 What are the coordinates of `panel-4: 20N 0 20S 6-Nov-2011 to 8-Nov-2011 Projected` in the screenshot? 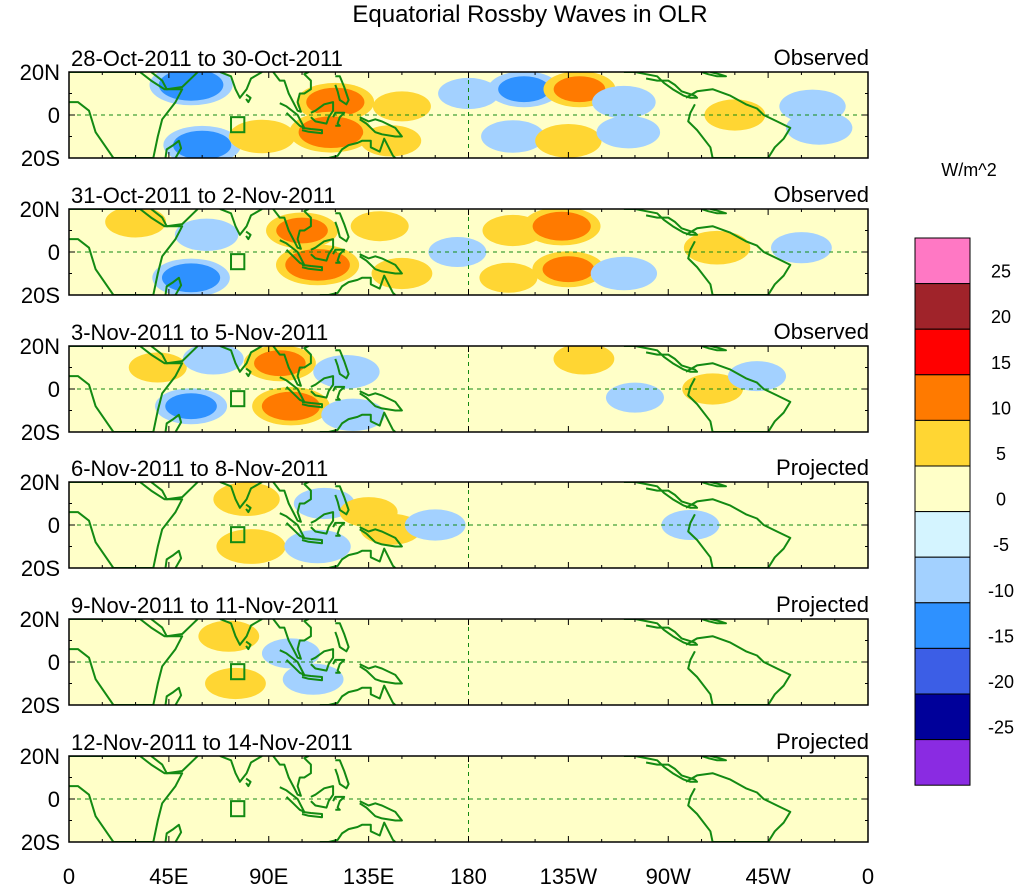 It's located at (444, 518).